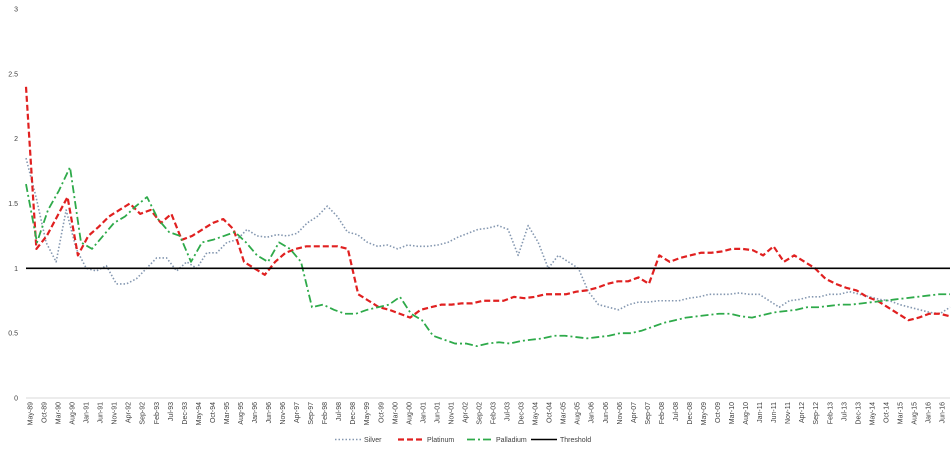 This screenshot has height=451, width=952. I want to click on x-tick-label: Jul-03, so click(508, 411).